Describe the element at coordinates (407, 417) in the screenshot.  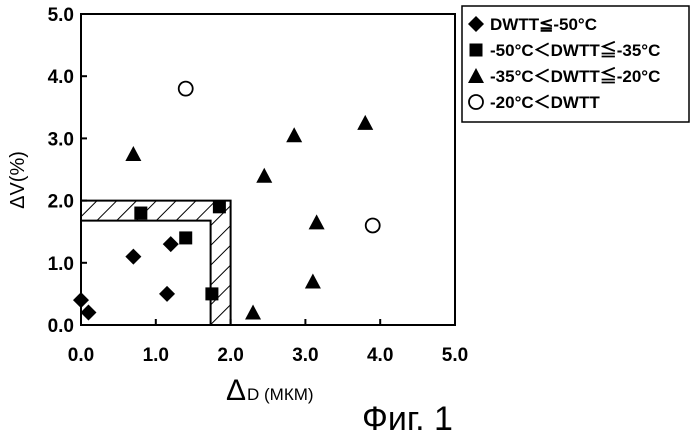
I see `figure-caption: Фиг. 1` at that location.